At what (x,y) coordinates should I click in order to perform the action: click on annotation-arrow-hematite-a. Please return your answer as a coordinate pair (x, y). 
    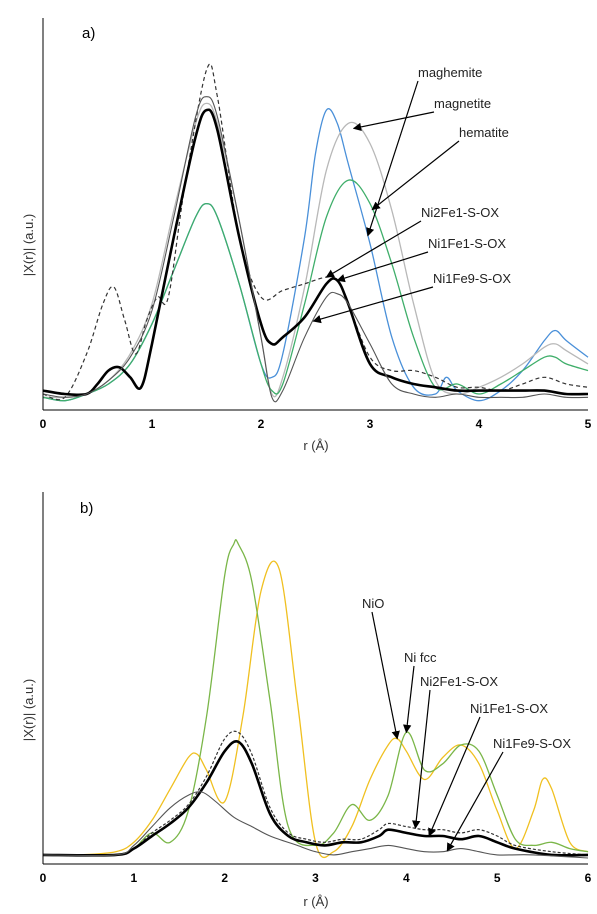
    Looking at the image, I should click on (415, 175).